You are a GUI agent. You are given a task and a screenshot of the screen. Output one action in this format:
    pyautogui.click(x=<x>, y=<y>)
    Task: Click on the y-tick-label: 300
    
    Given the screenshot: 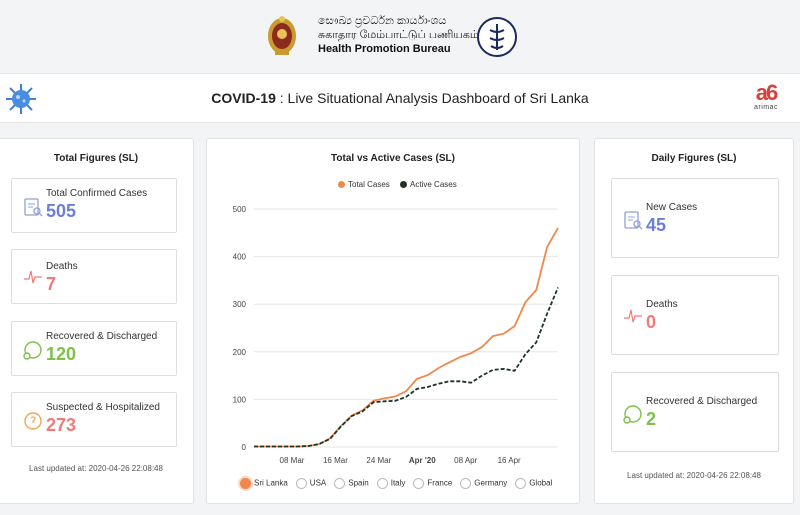 What is the action you would take?
    pyautogui.click(x=240, y=304)
    